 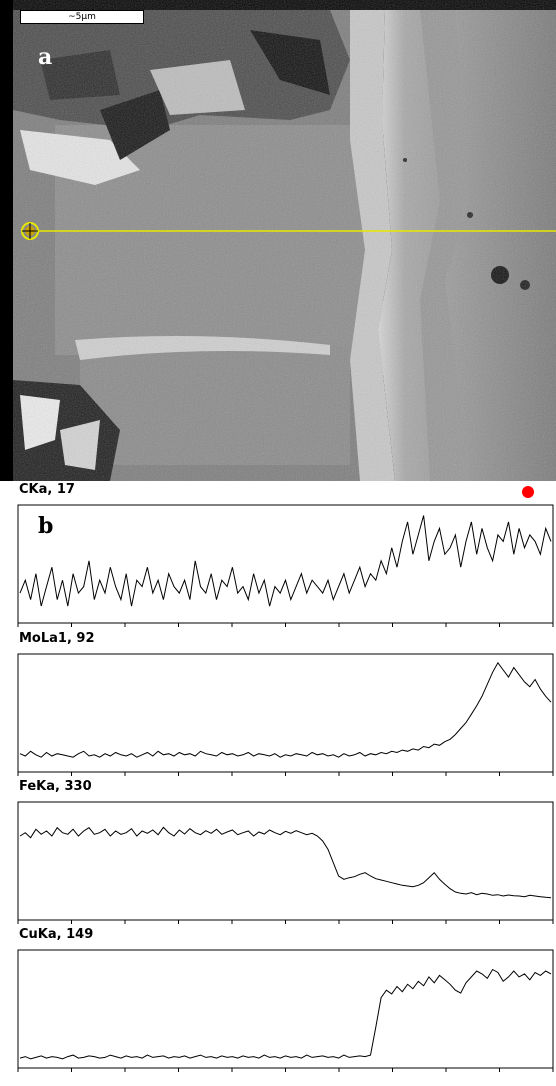 I want to click on trace-label-cuka: CuKa, 149, so click(x=56, y=934).